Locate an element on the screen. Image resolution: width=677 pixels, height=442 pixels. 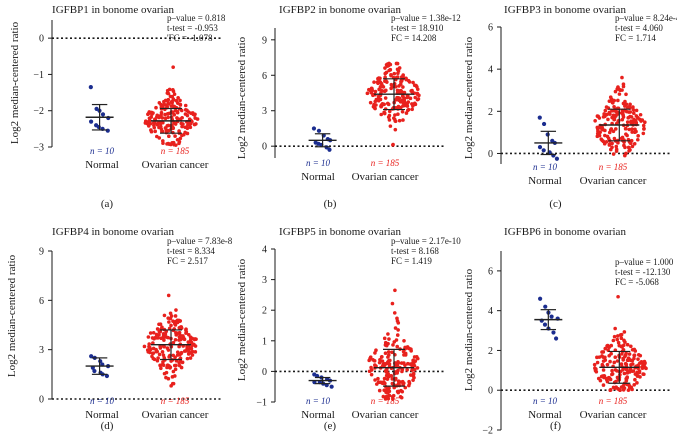
y-tick-label: 9 is located at coordinates (41, 252).